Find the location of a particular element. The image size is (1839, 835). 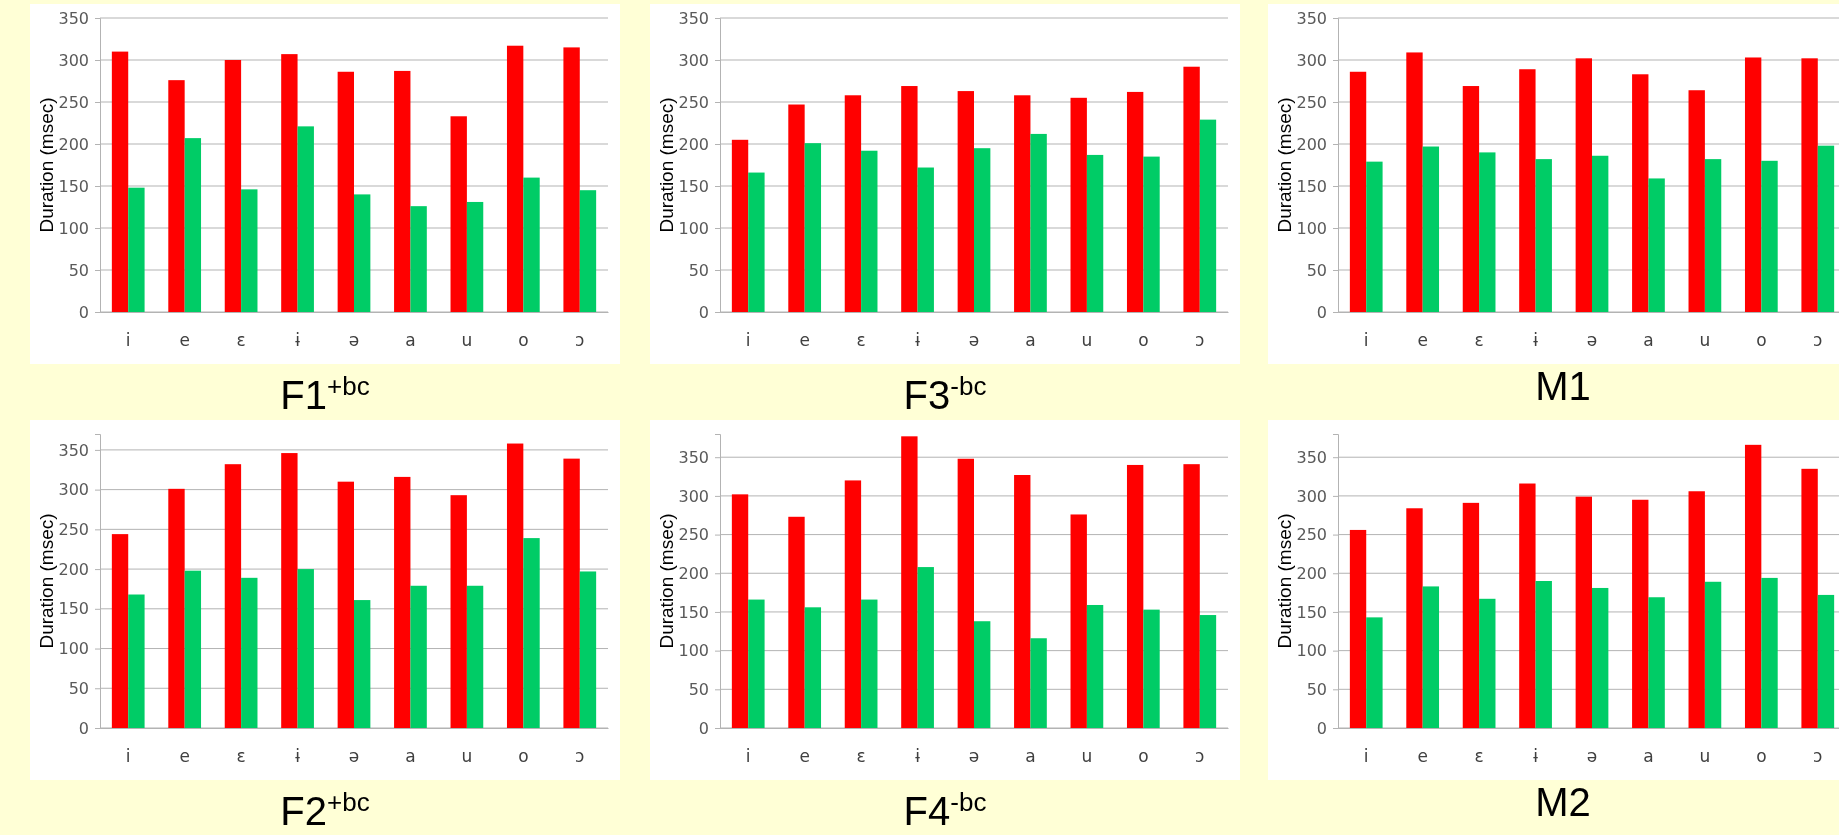

text: F4$^{-bc}$ is located at coordinates (945, 809).